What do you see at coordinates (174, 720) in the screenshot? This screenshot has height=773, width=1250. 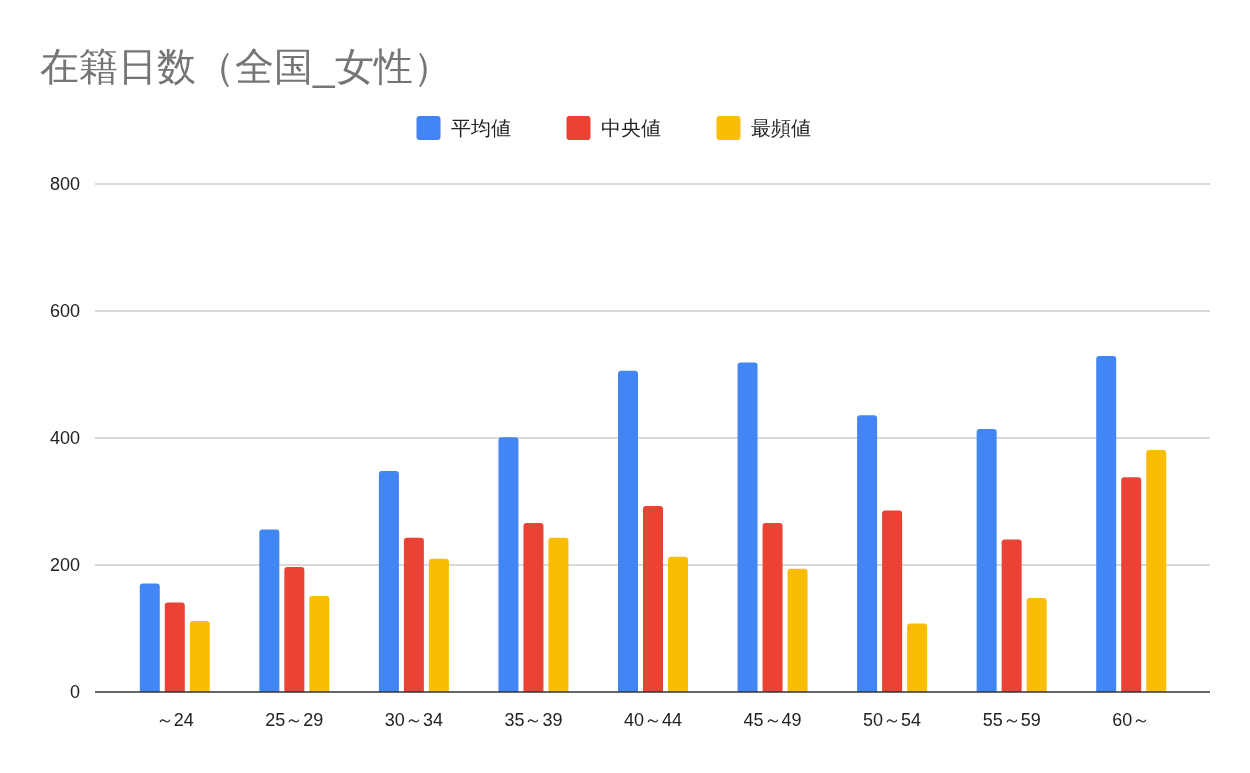 I see `x-tick-label: ～24` at bounding box center [174, 720].